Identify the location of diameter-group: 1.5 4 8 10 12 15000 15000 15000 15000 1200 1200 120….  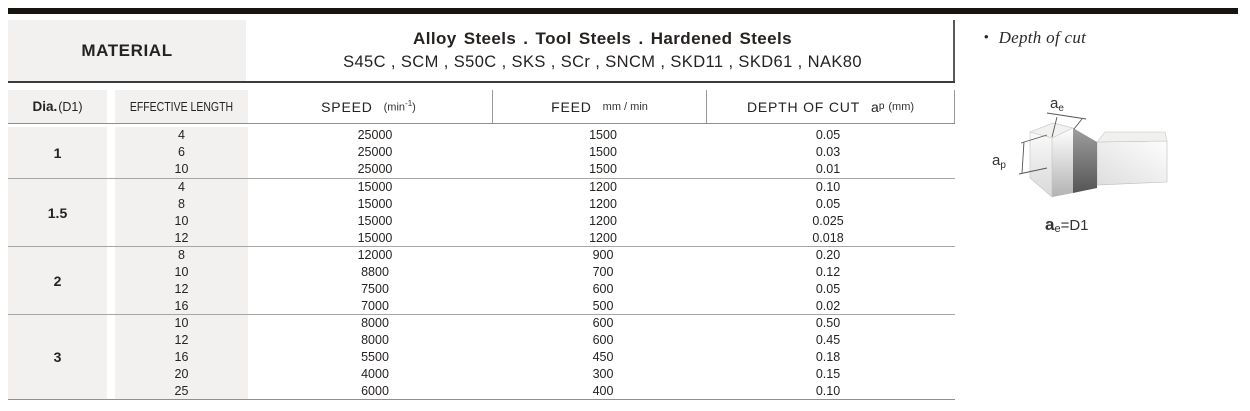
(481, 212).